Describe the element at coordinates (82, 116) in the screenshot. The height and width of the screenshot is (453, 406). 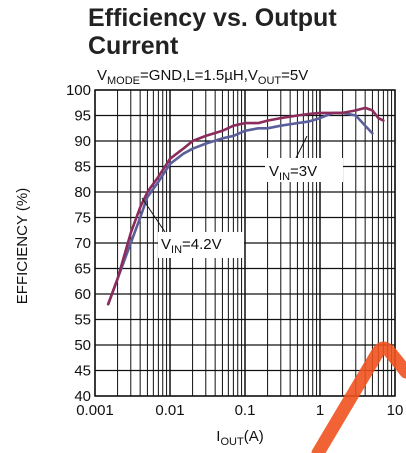
I see `y-tick-label: 95` at that location.